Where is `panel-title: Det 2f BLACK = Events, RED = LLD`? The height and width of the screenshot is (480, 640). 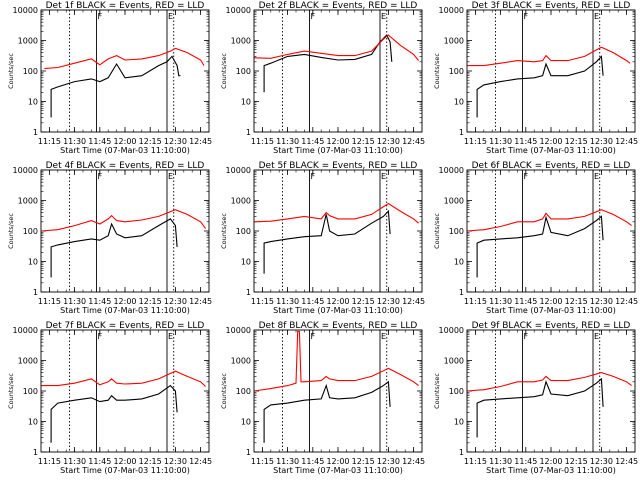 panel-title: Det 2f BLACK = Events, RED = LLD is located at coordinates (338, 6).